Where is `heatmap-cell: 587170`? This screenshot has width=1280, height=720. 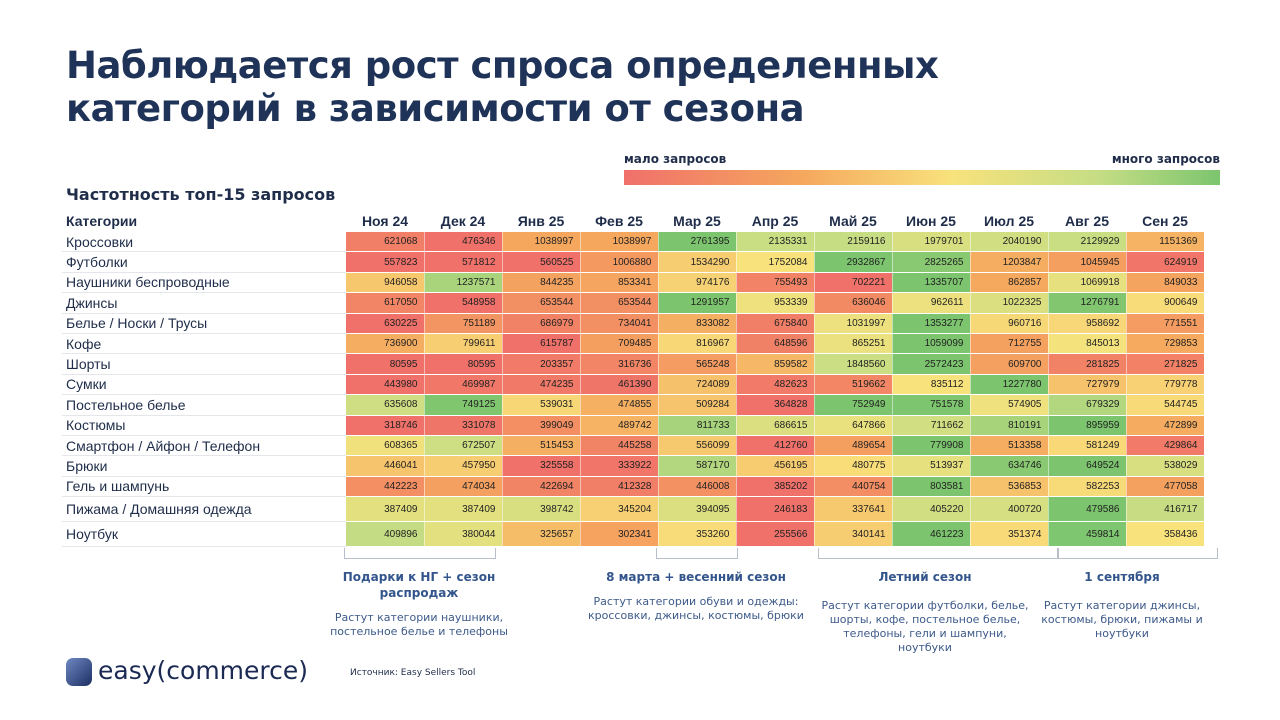 heatmap-cell: 587170 is located at coordinates (697, 466).